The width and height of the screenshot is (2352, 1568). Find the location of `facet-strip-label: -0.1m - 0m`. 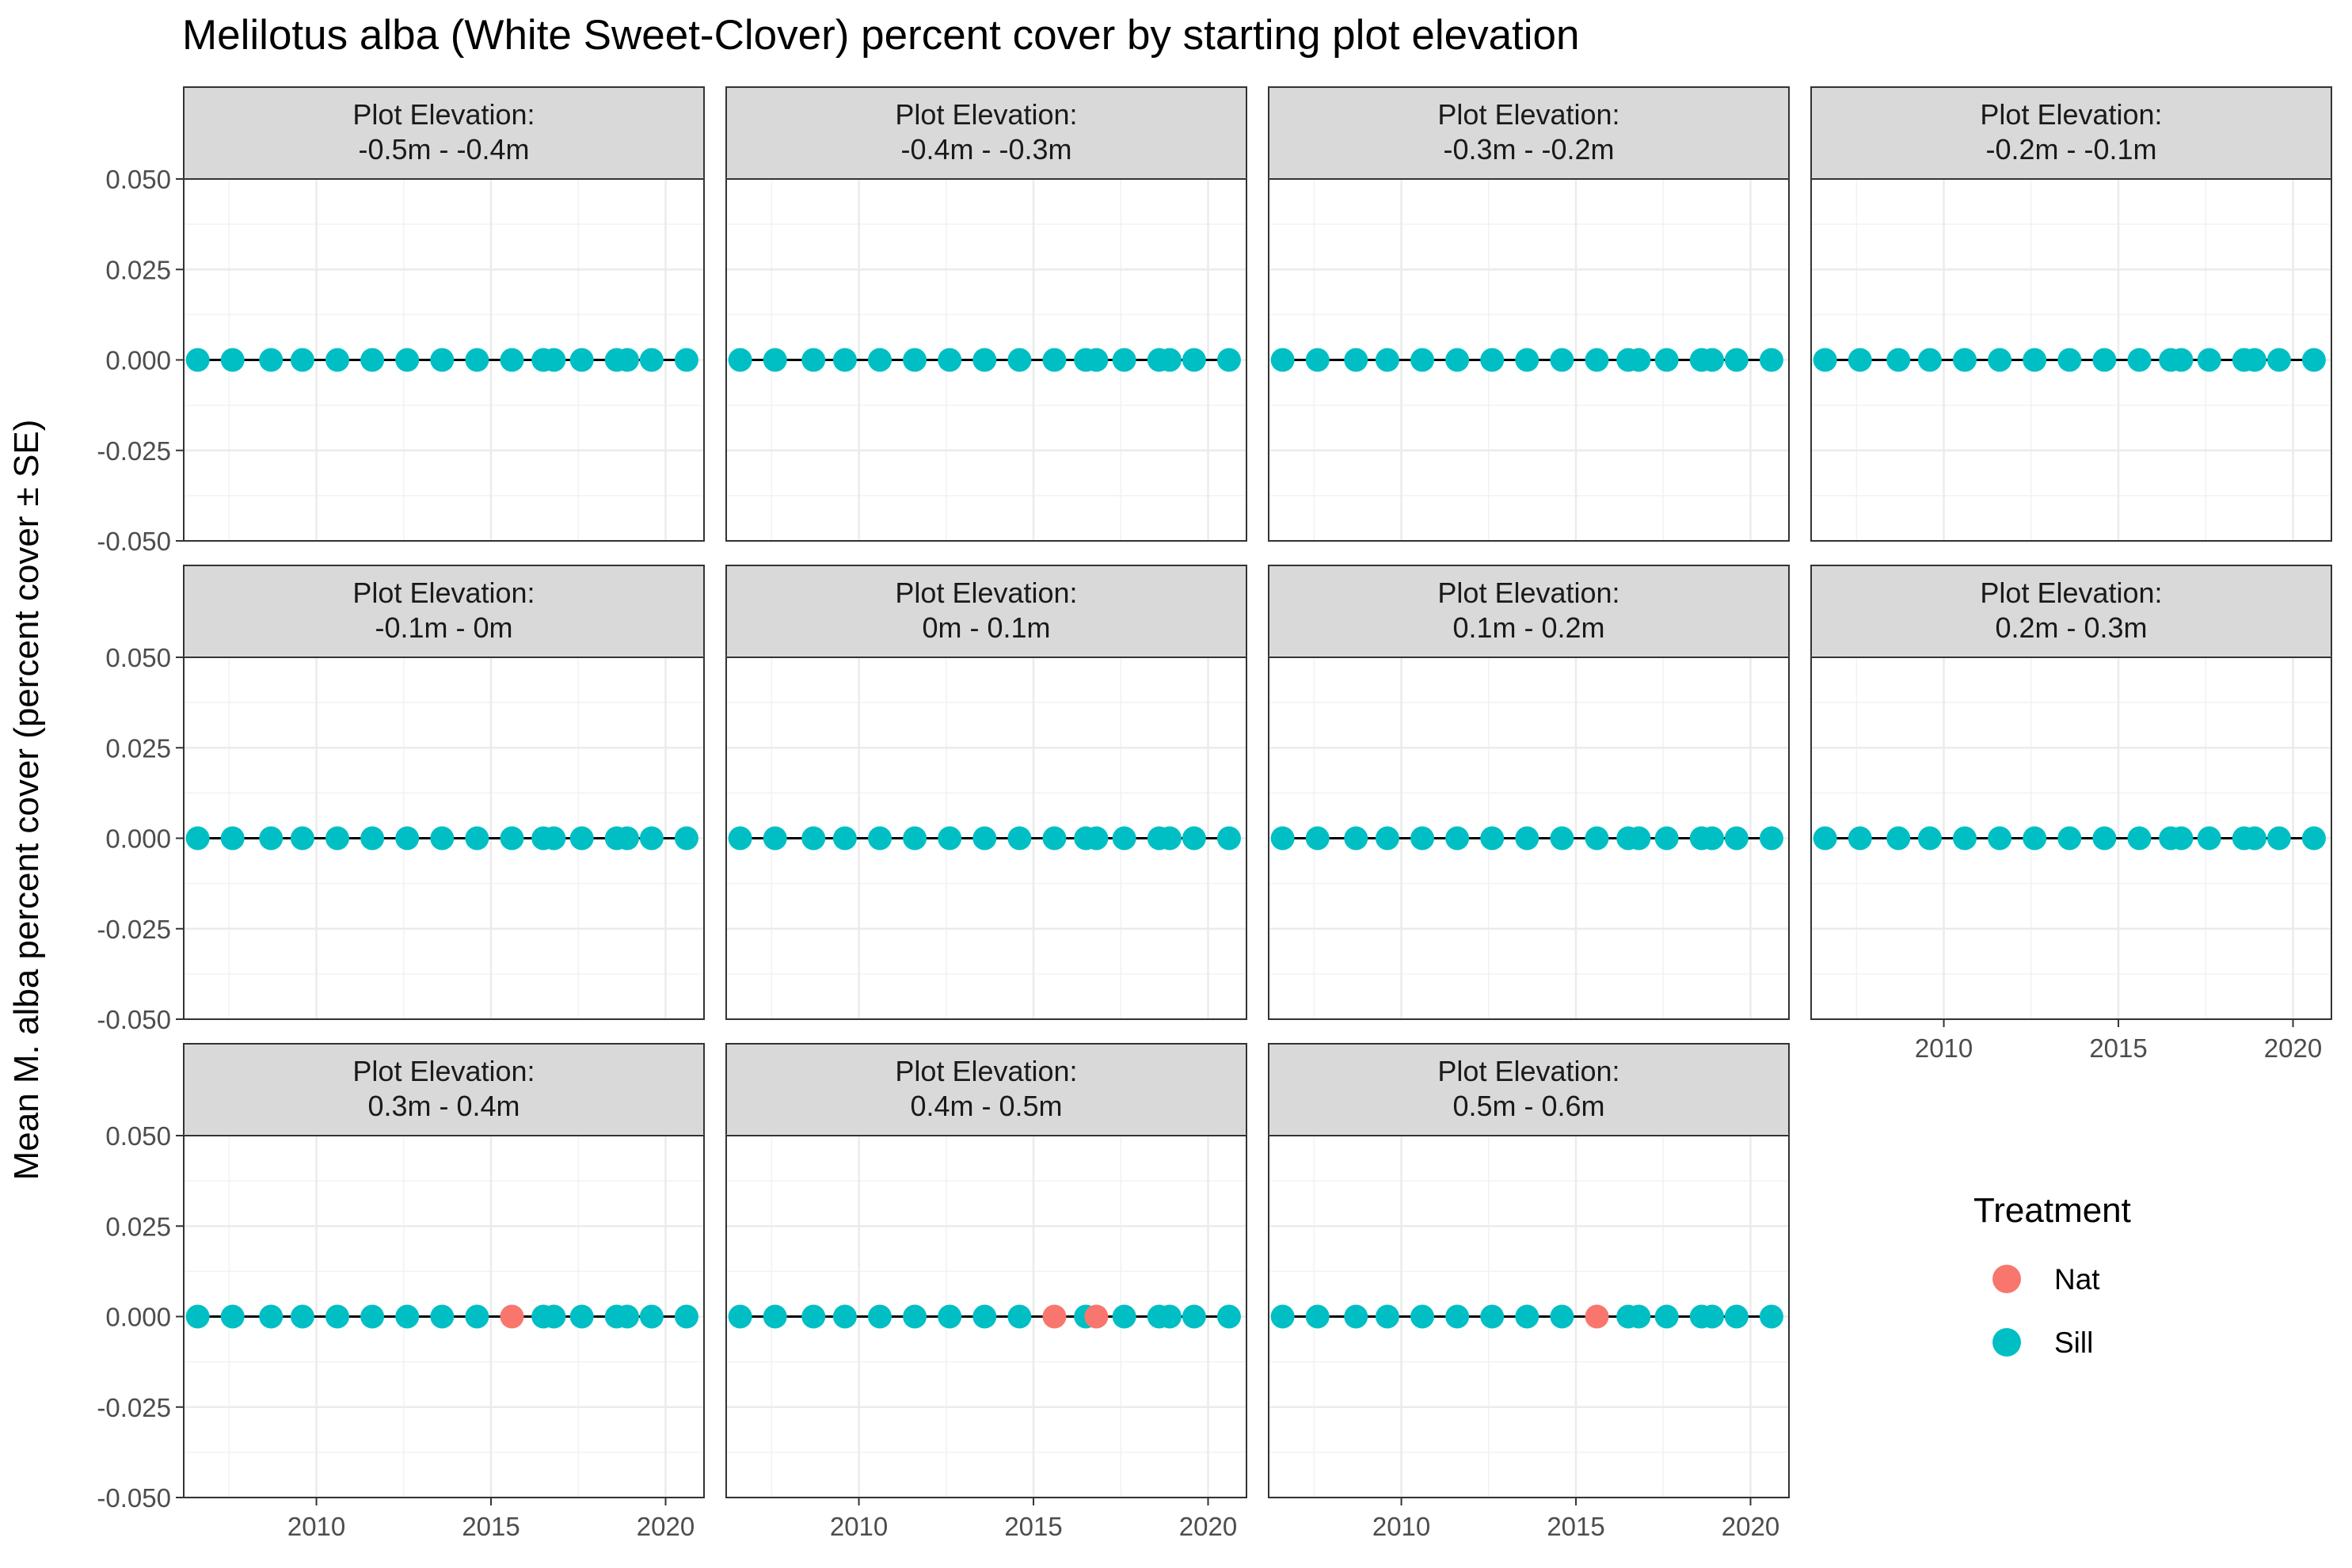

facet-strip-label: -0.1m - 0m is located at coordinates (443, 627).